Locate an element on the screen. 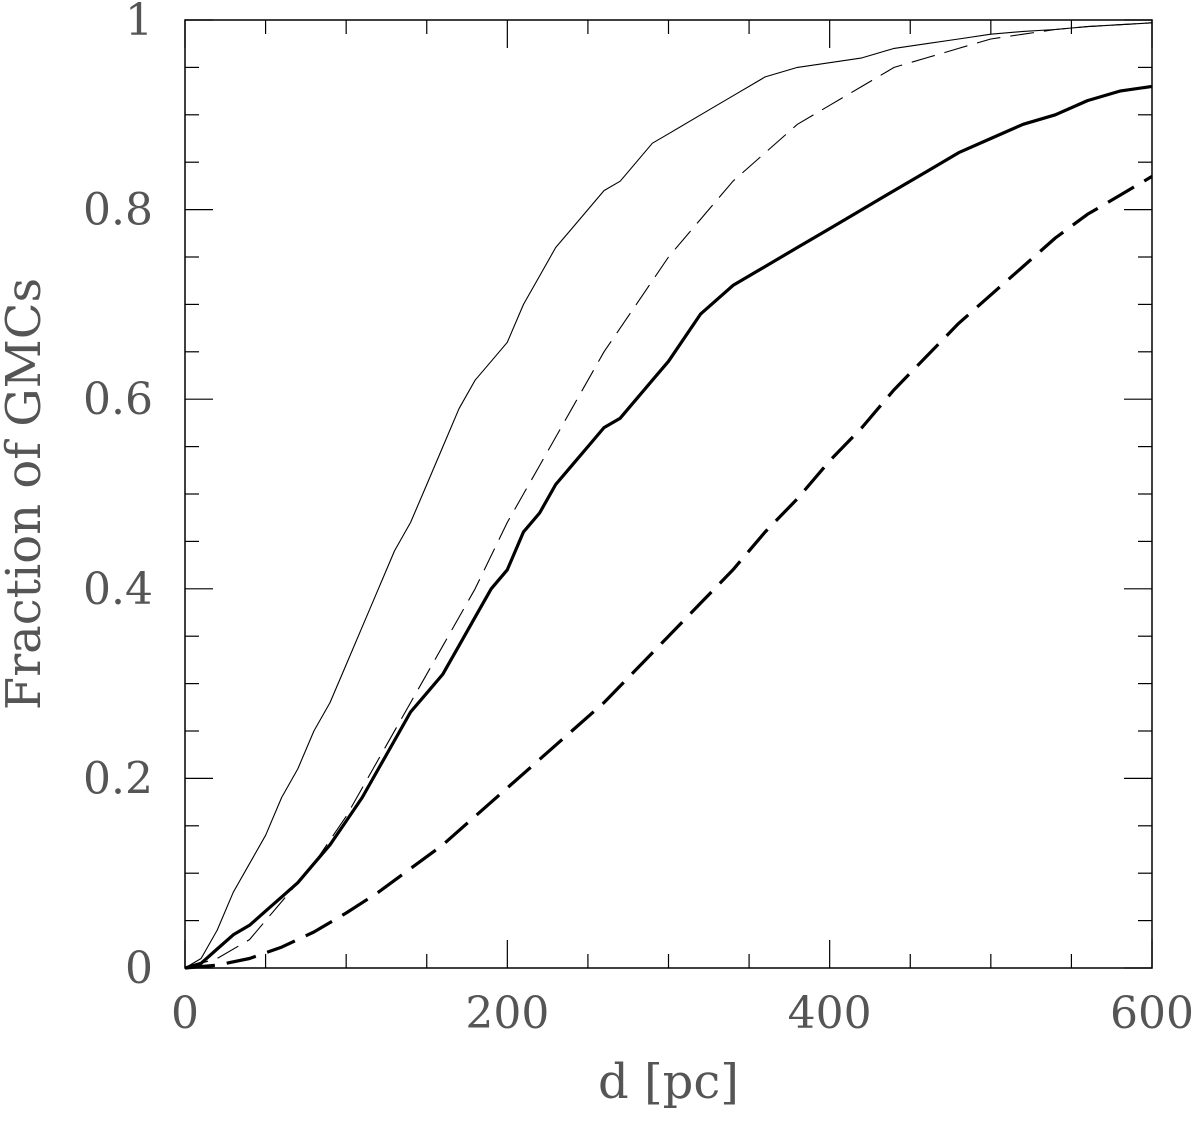 The width and height of the screenshot is (1200, 1125). x-tick-label: 0 is located at coordinates (185, 1013).